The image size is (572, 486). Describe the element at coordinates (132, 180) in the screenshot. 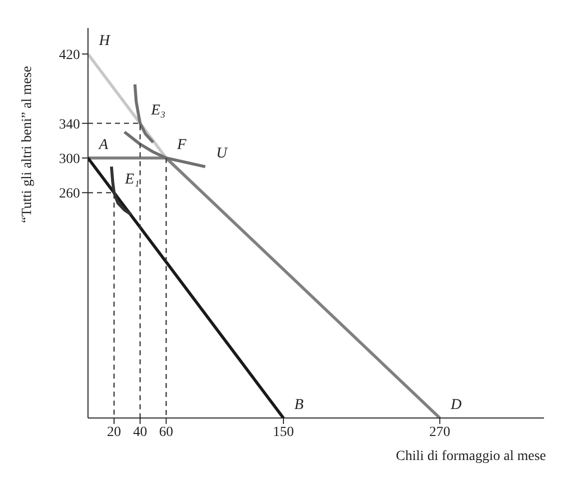

I see `annotation: E₁` at that location.